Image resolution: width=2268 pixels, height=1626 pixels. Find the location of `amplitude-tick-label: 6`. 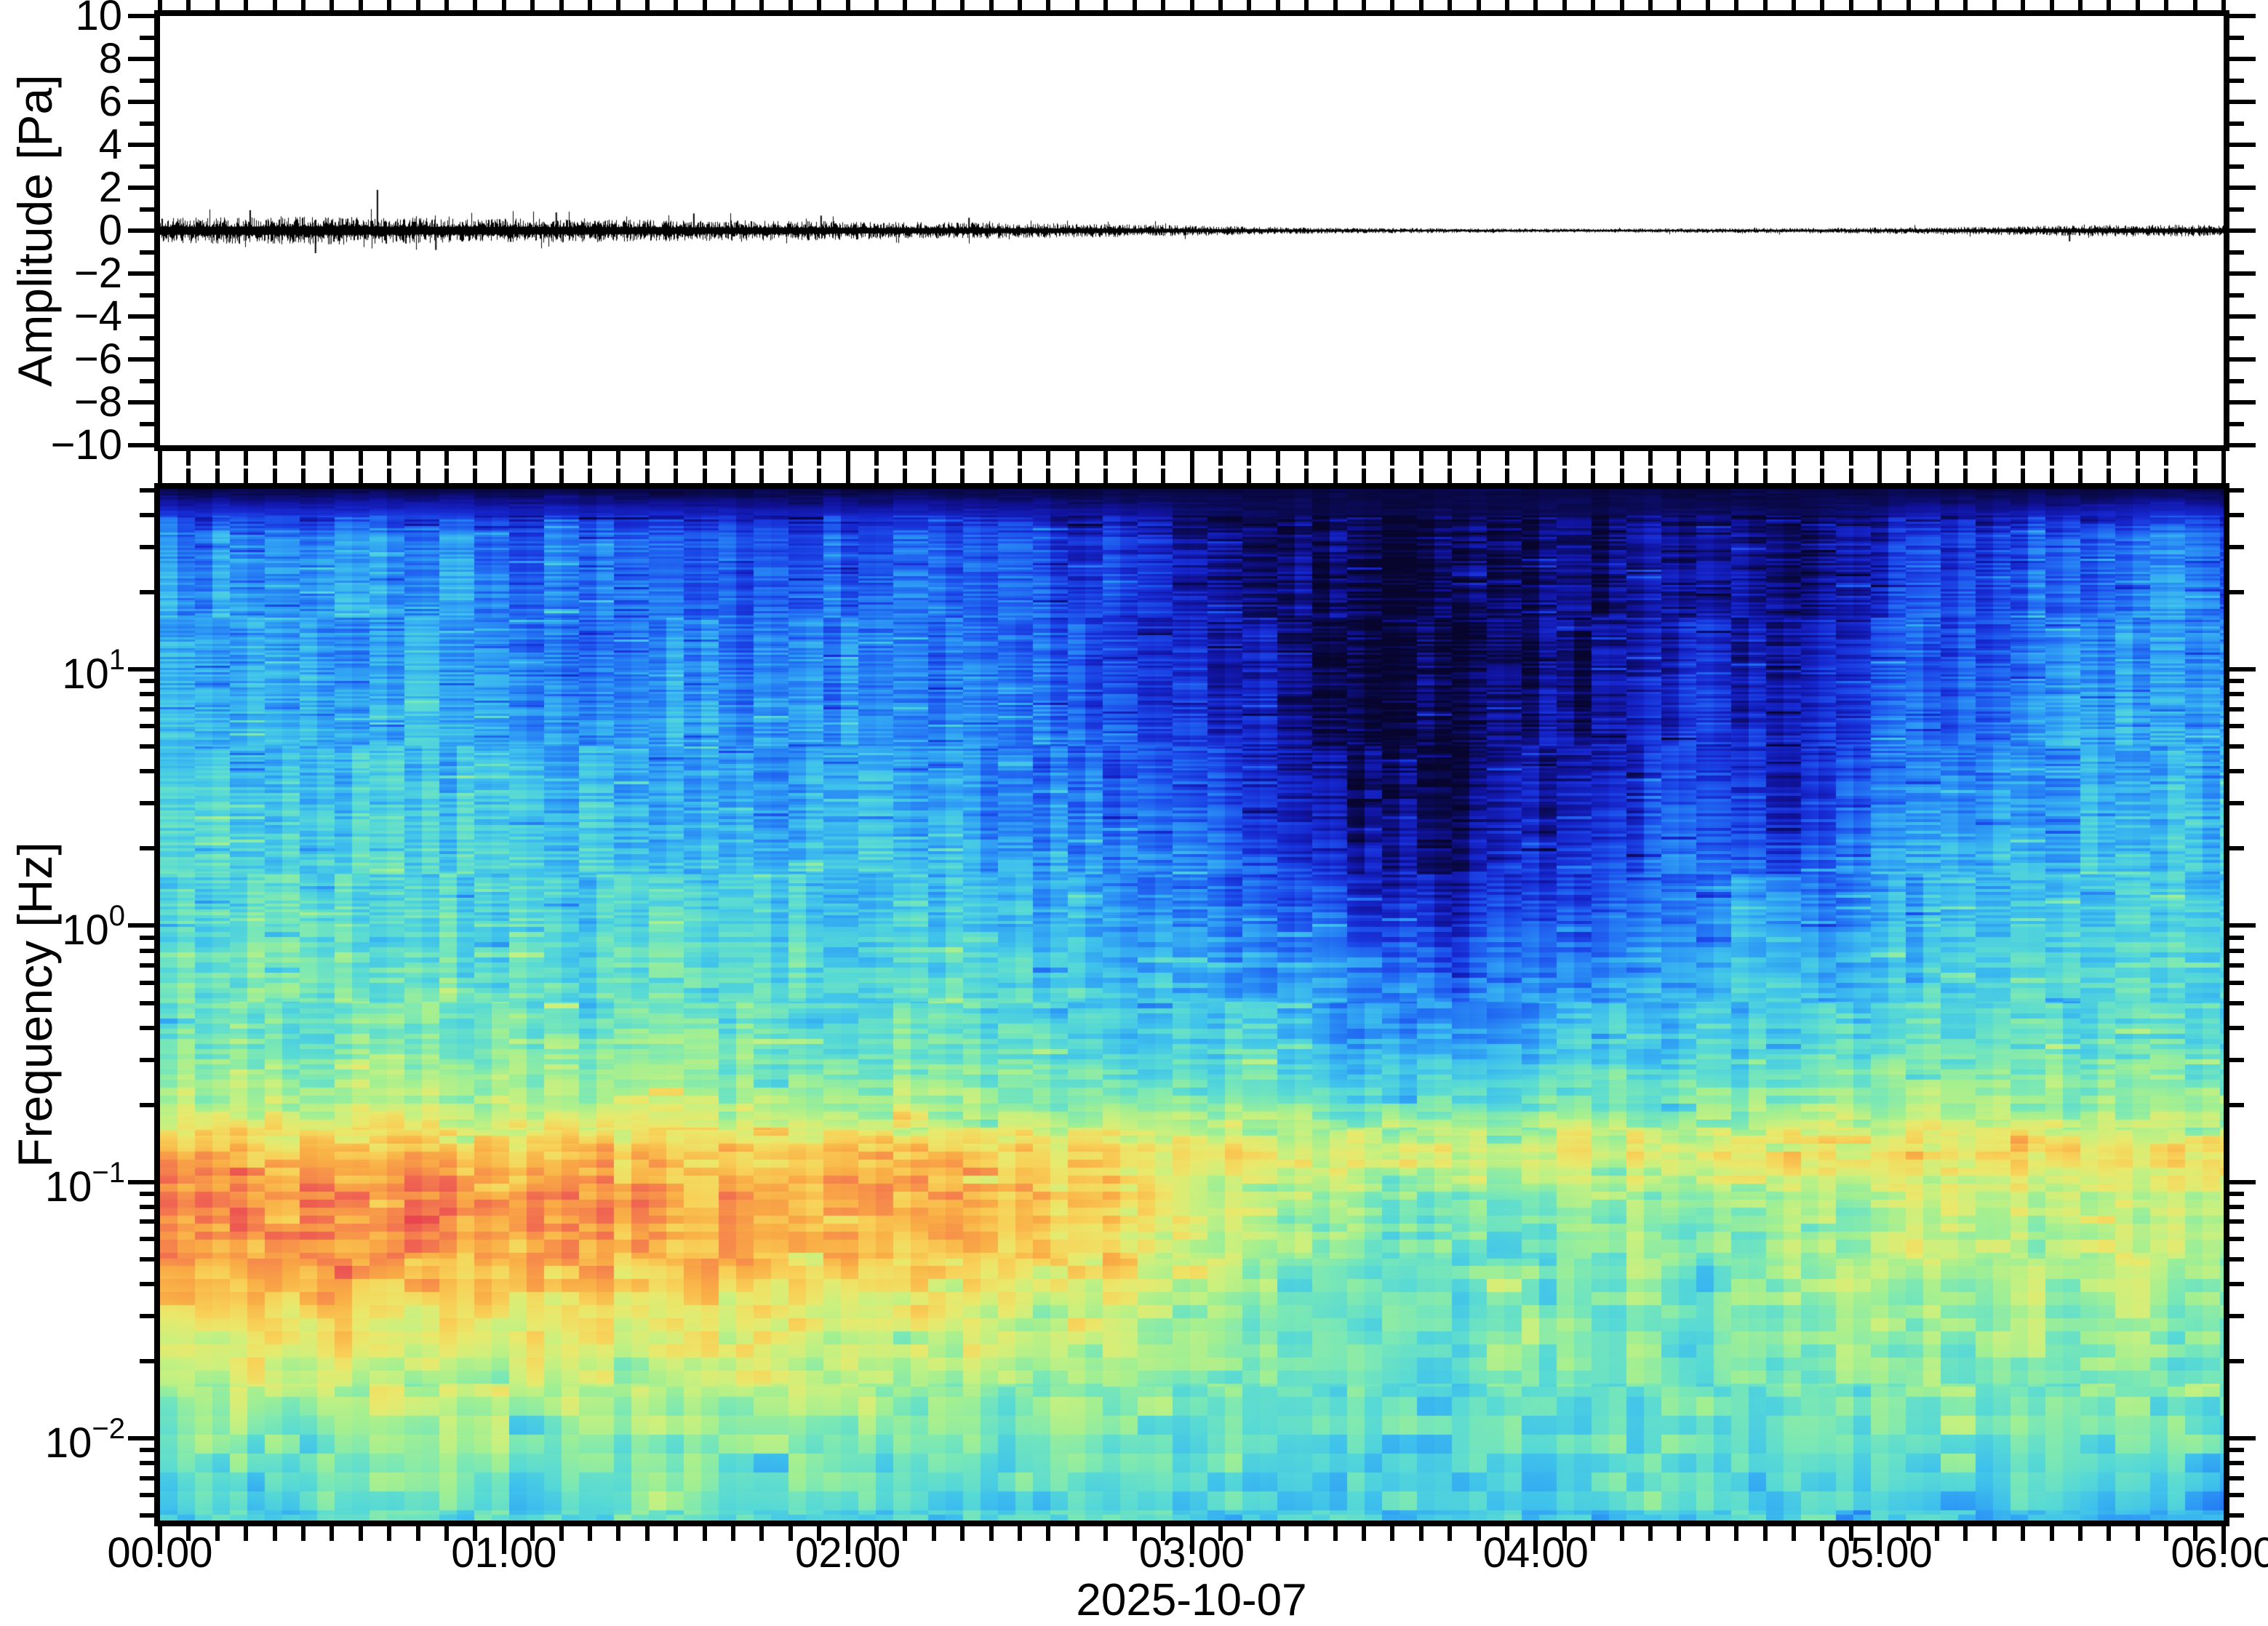

amplitude-tick-label: 6 is located at coordinates (110, 101).